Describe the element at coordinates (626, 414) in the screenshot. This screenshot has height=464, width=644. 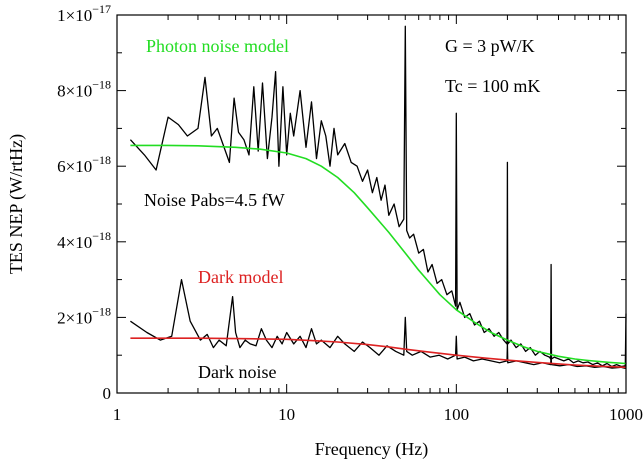
I see `x-tick-label: 1000` at that location.